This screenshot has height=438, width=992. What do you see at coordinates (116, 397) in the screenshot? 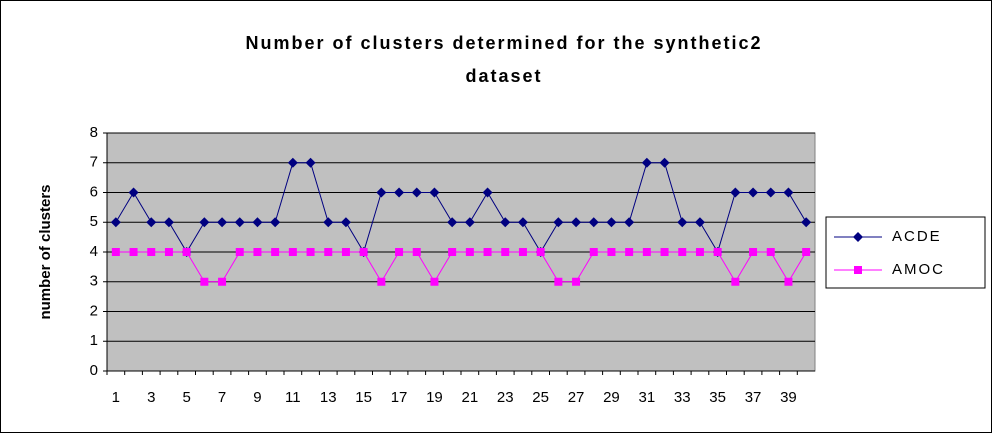
I see `x-tick-label: 1` at bounding box center [116, 397].